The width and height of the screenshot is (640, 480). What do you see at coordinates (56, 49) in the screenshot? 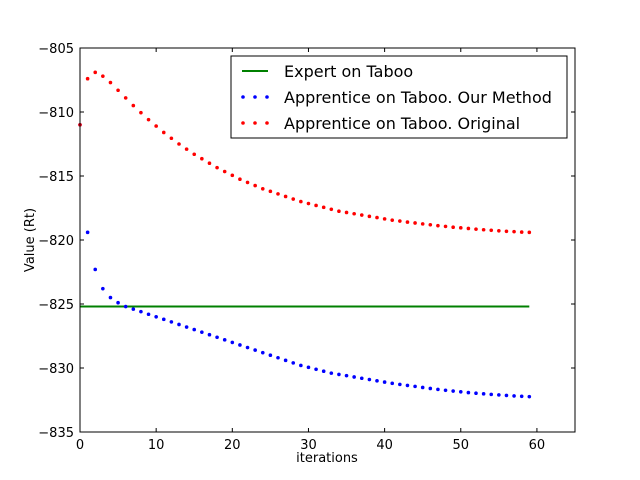
I see `y-tick-label: −805` at bounding box center [56, 49].